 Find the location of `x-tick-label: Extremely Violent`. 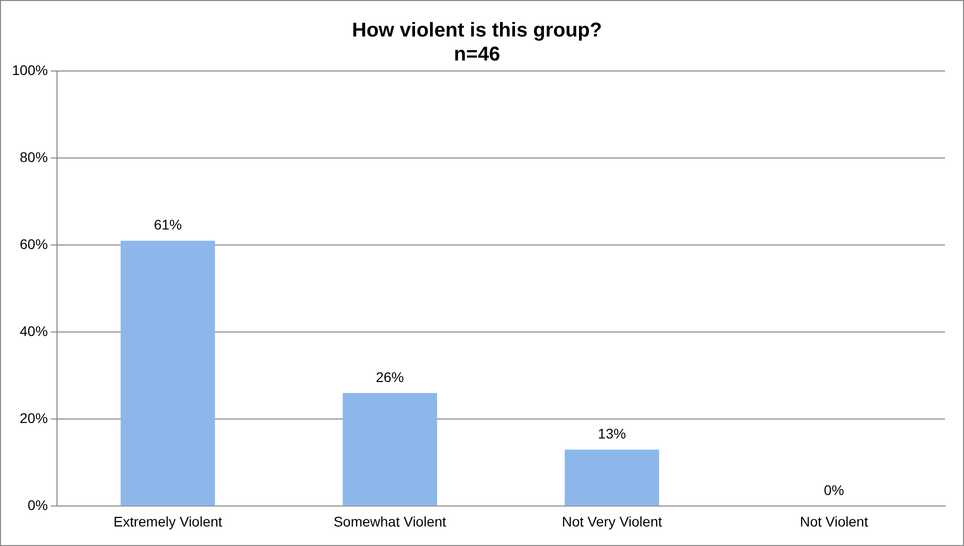

x-tick-label: Extremely Violent is located at coordinates (167, 521).